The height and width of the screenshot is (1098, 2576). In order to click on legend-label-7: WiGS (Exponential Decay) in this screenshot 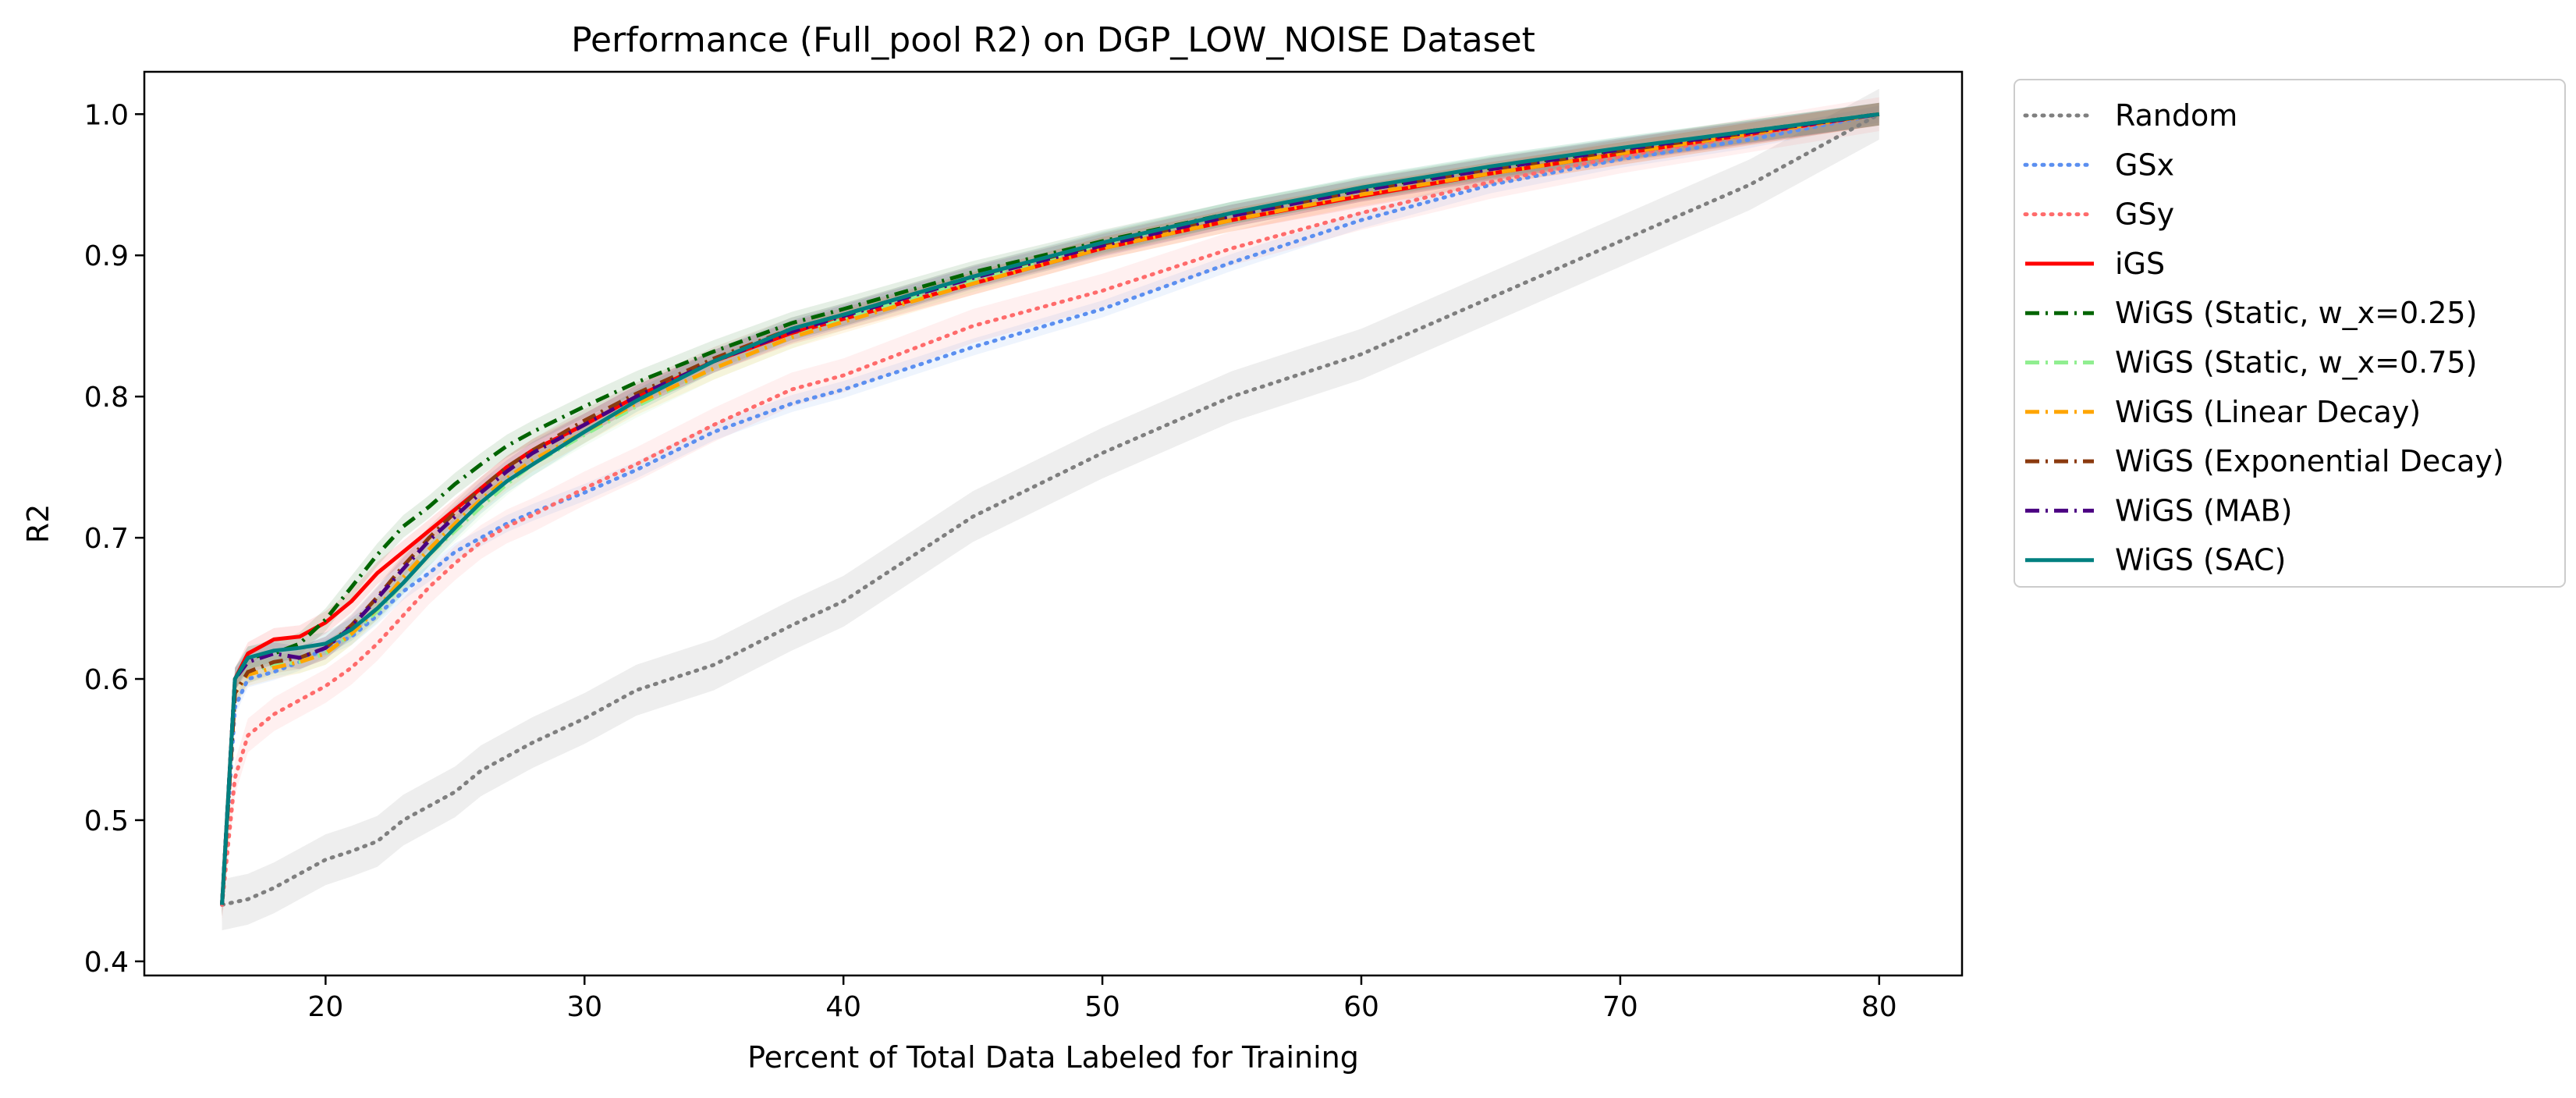, I will do `click(2309, 461)`.